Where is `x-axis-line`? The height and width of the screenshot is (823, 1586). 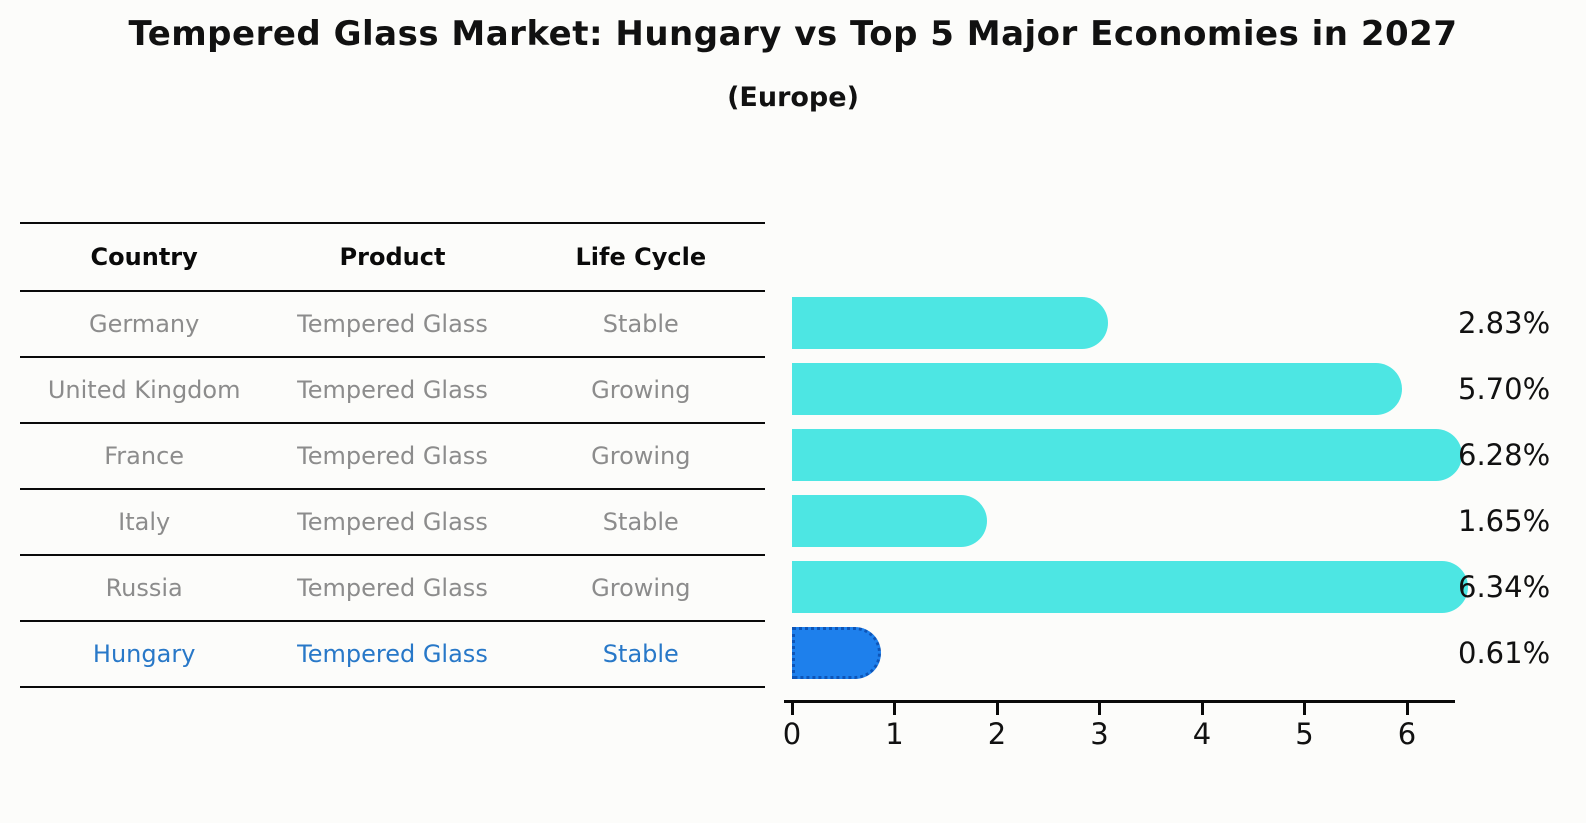 x-axis-line is located at coordinates (1119, 701).